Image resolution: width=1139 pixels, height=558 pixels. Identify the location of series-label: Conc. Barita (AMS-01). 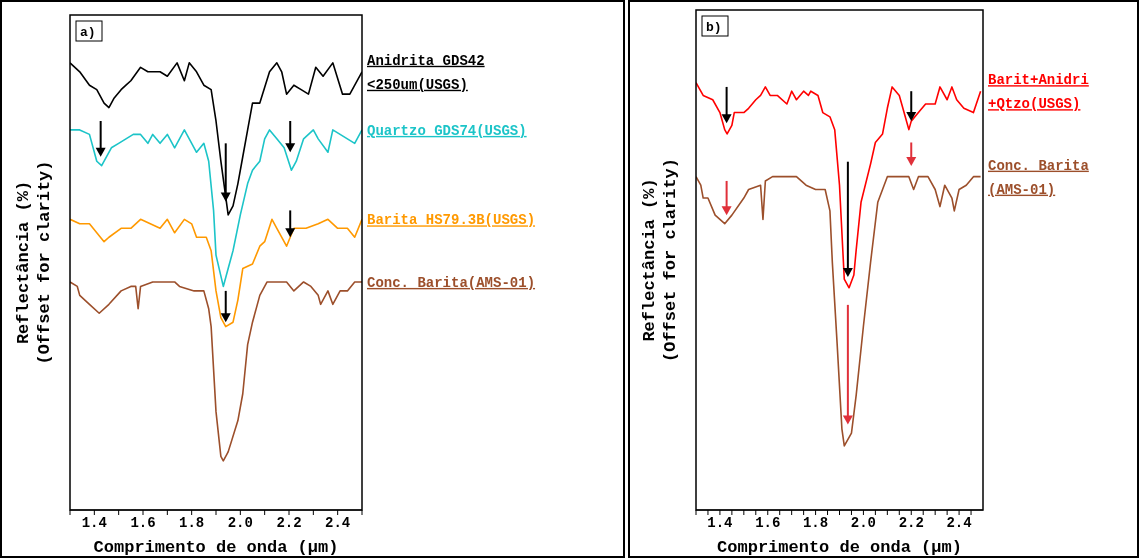
(1039, 177).